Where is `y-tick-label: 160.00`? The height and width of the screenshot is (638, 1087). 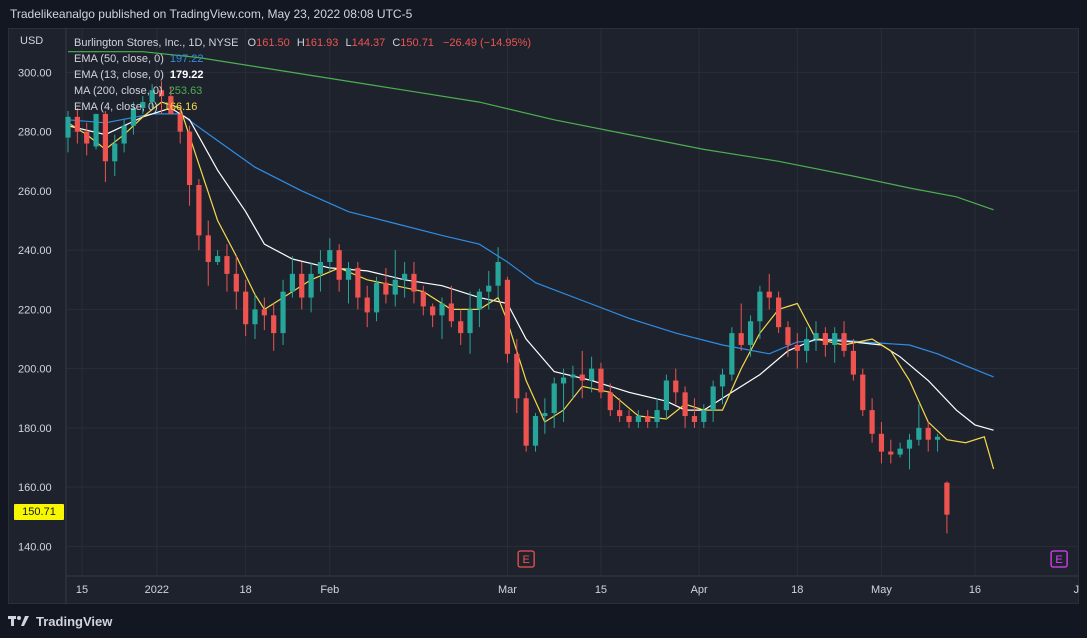
y-tick-label: 160.00 is located at coordinates (35, 488).